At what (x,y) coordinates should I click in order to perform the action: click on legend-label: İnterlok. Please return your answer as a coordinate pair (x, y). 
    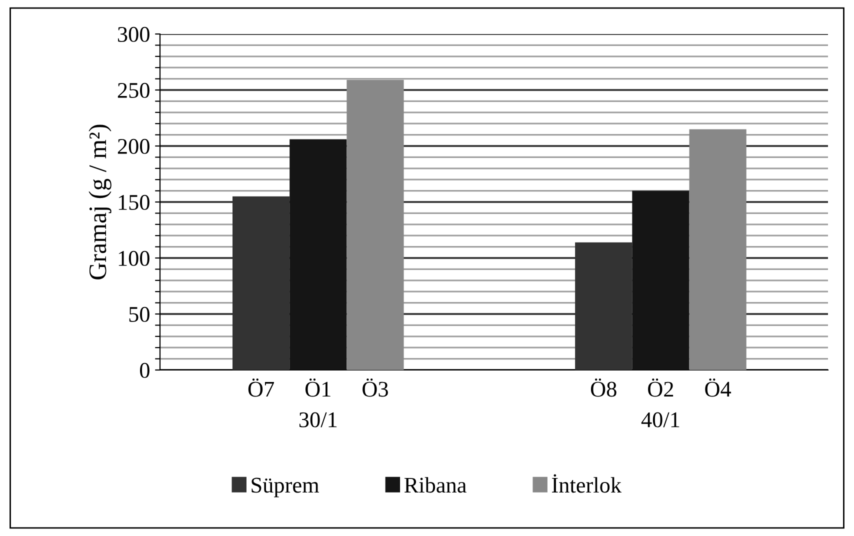
    Looking at the image, I should click on (587, 483).